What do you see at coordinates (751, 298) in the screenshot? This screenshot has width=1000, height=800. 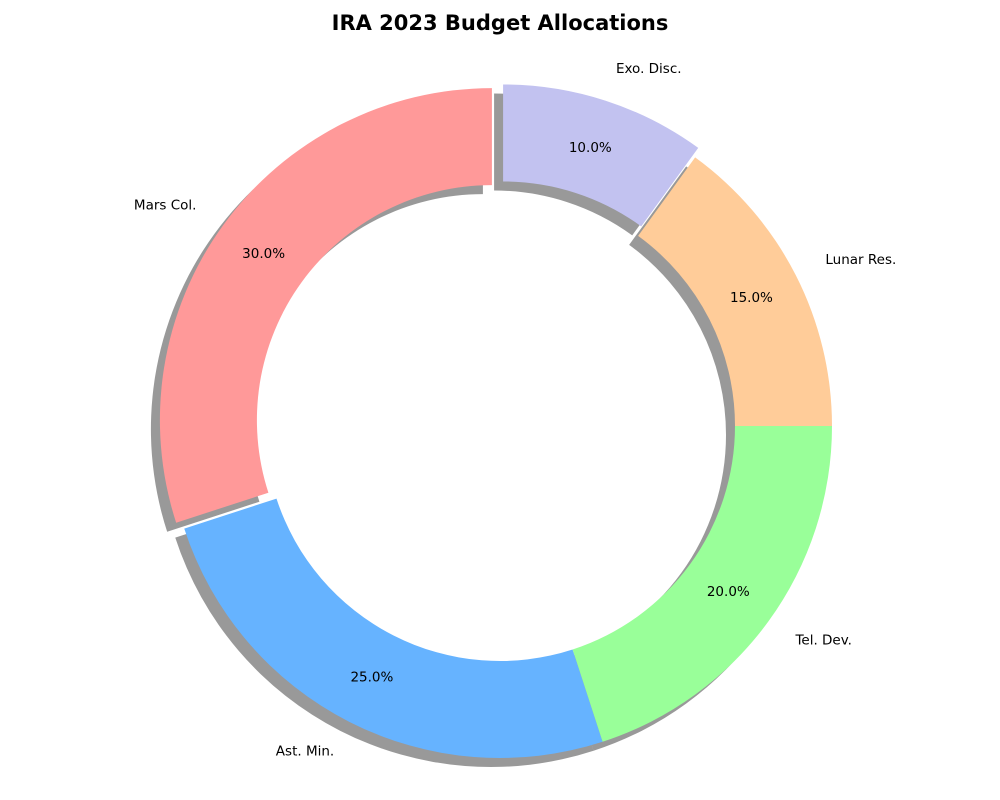 I see `percent-label-lunar-res: 15.0%` at bounding box center [751, 298].